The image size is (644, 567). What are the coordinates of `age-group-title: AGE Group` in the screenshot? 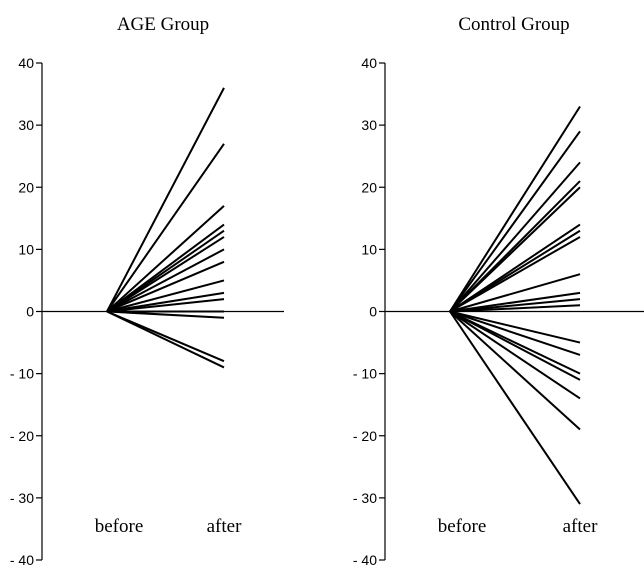 It's located at (163, 24).